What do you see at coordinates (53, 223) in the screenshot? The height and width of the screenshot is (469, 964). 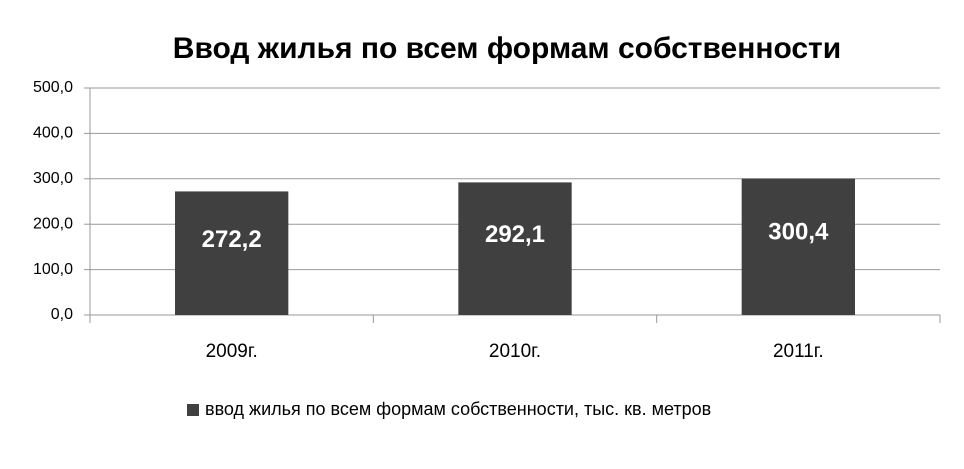 I see `y-tick-label: 200,0` at bounding box center [53, 223].